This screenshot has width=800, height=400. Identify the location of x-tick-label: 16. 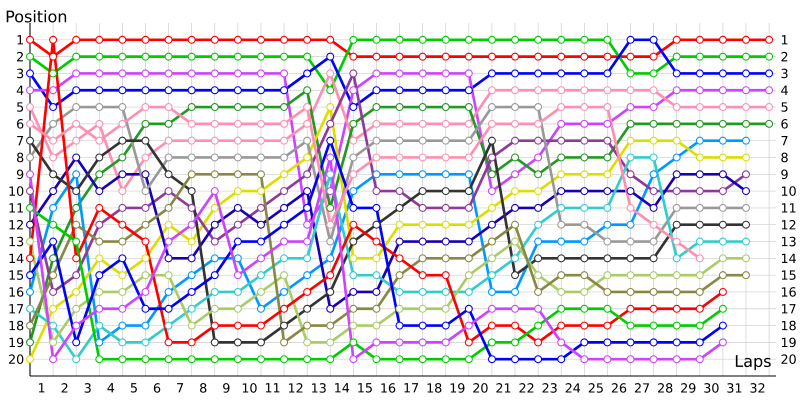
(388, 388).